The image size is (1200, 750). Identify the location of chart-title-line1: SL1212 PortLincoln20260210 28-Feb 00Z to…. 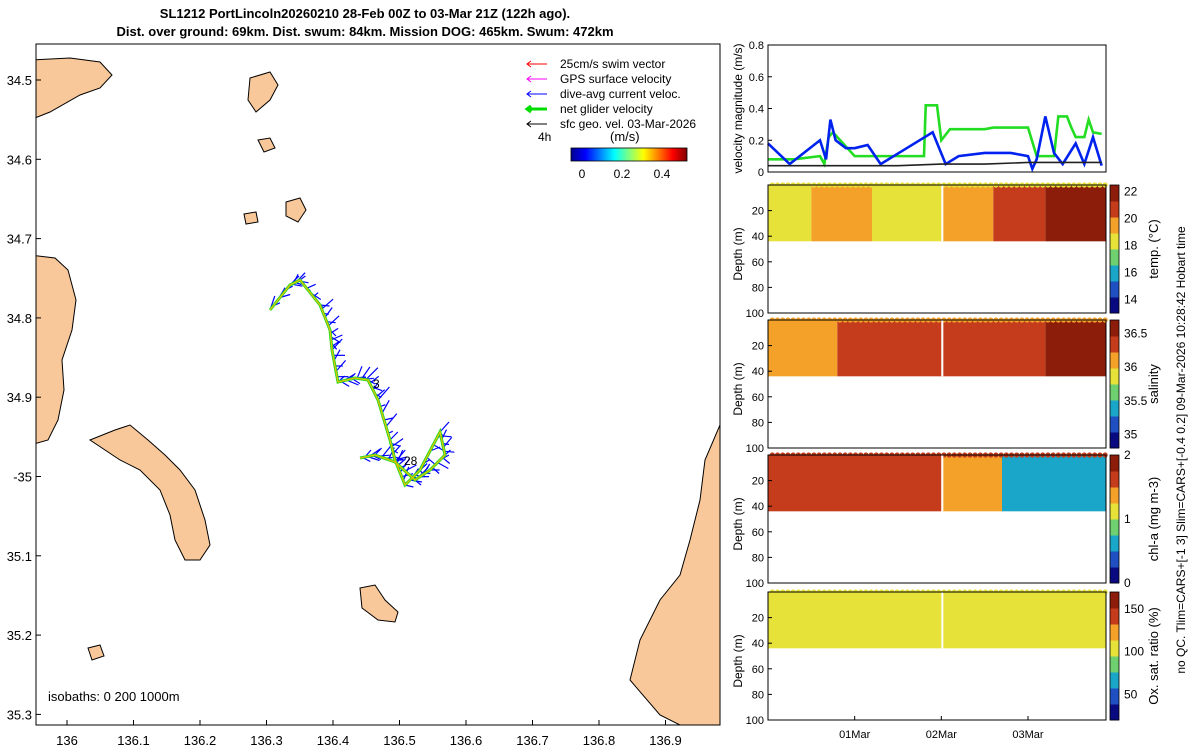
(365, 13).